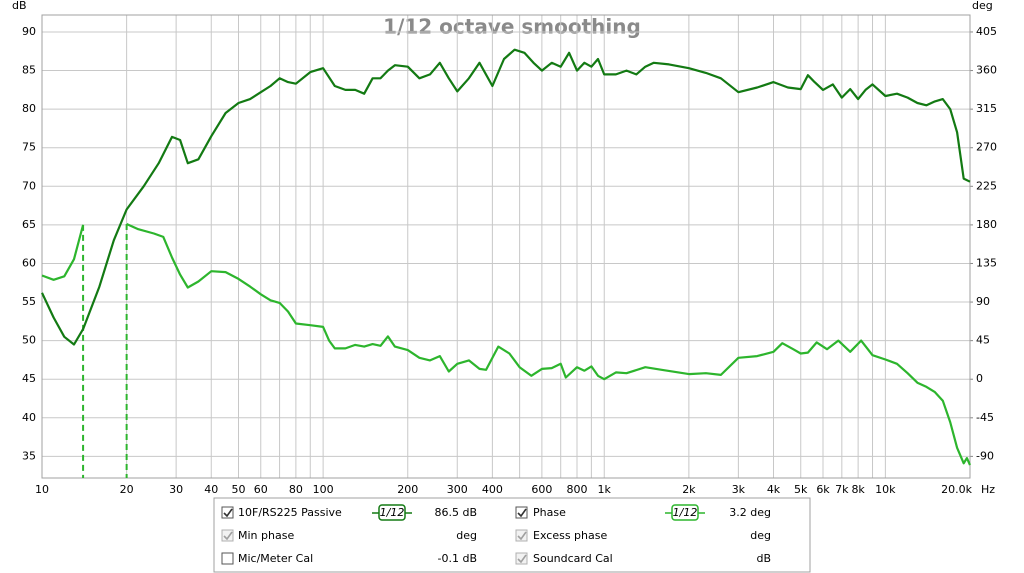  I want to click on x-tick-label: 40, so click(211, 489).